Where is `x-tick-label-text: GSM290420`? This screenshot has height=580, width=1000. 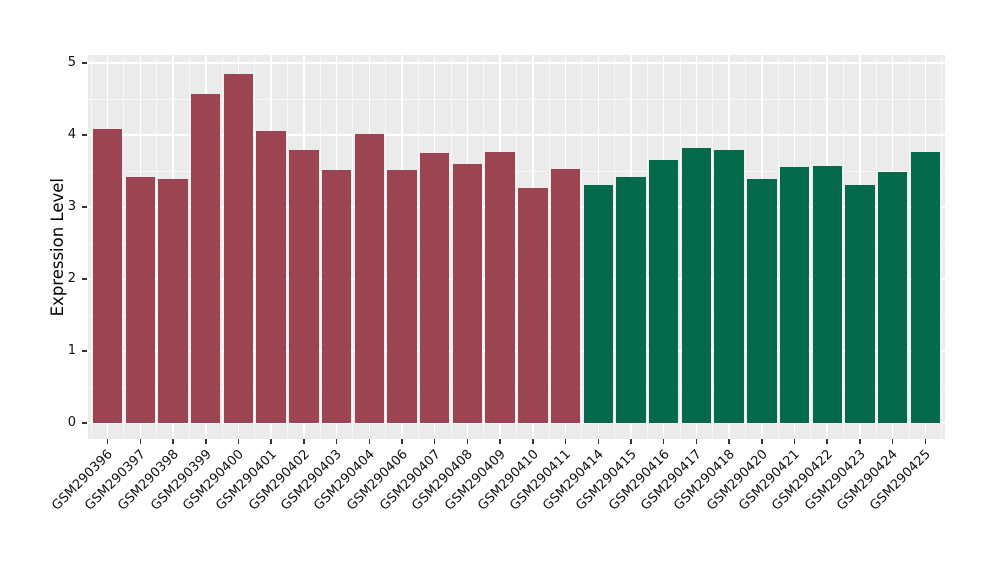 x-tick-label-text: GSM290420 is located at coordinates (737, 480).